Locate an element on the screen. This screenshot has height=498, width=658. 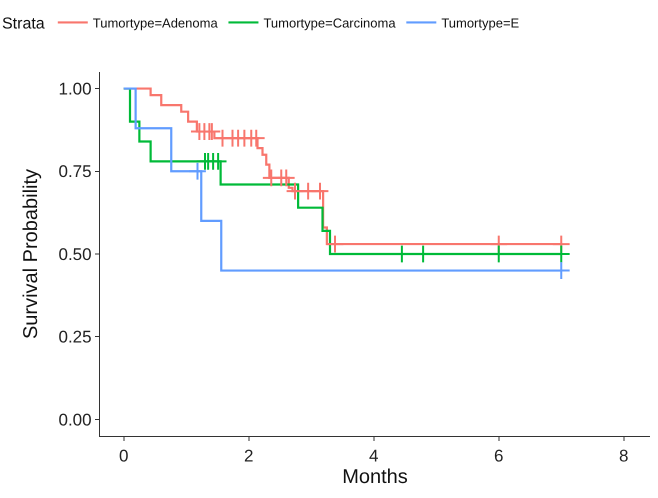
x-tick-label: 6 is located at coordinates (499, 456).